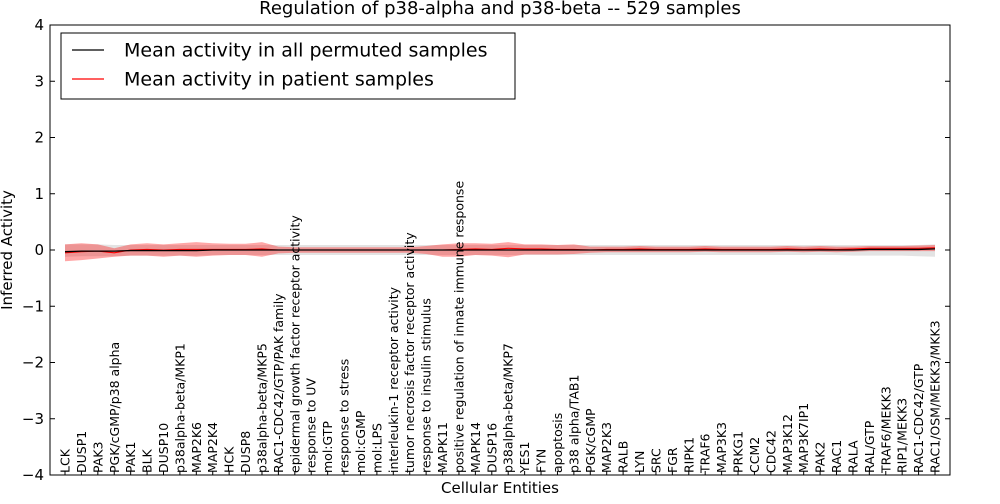  I want to click on category-label: mol:cGMP, so click(360, 441).